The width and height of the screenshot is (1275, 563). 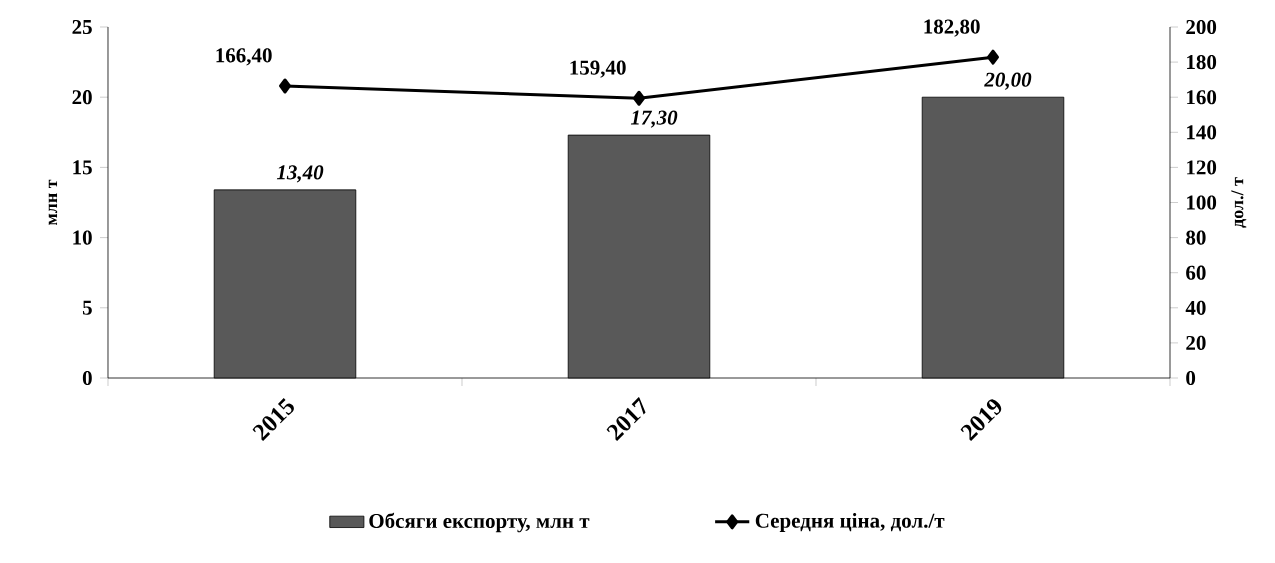 I want to click on data-label: 182,80, so click(x=952, y=28).